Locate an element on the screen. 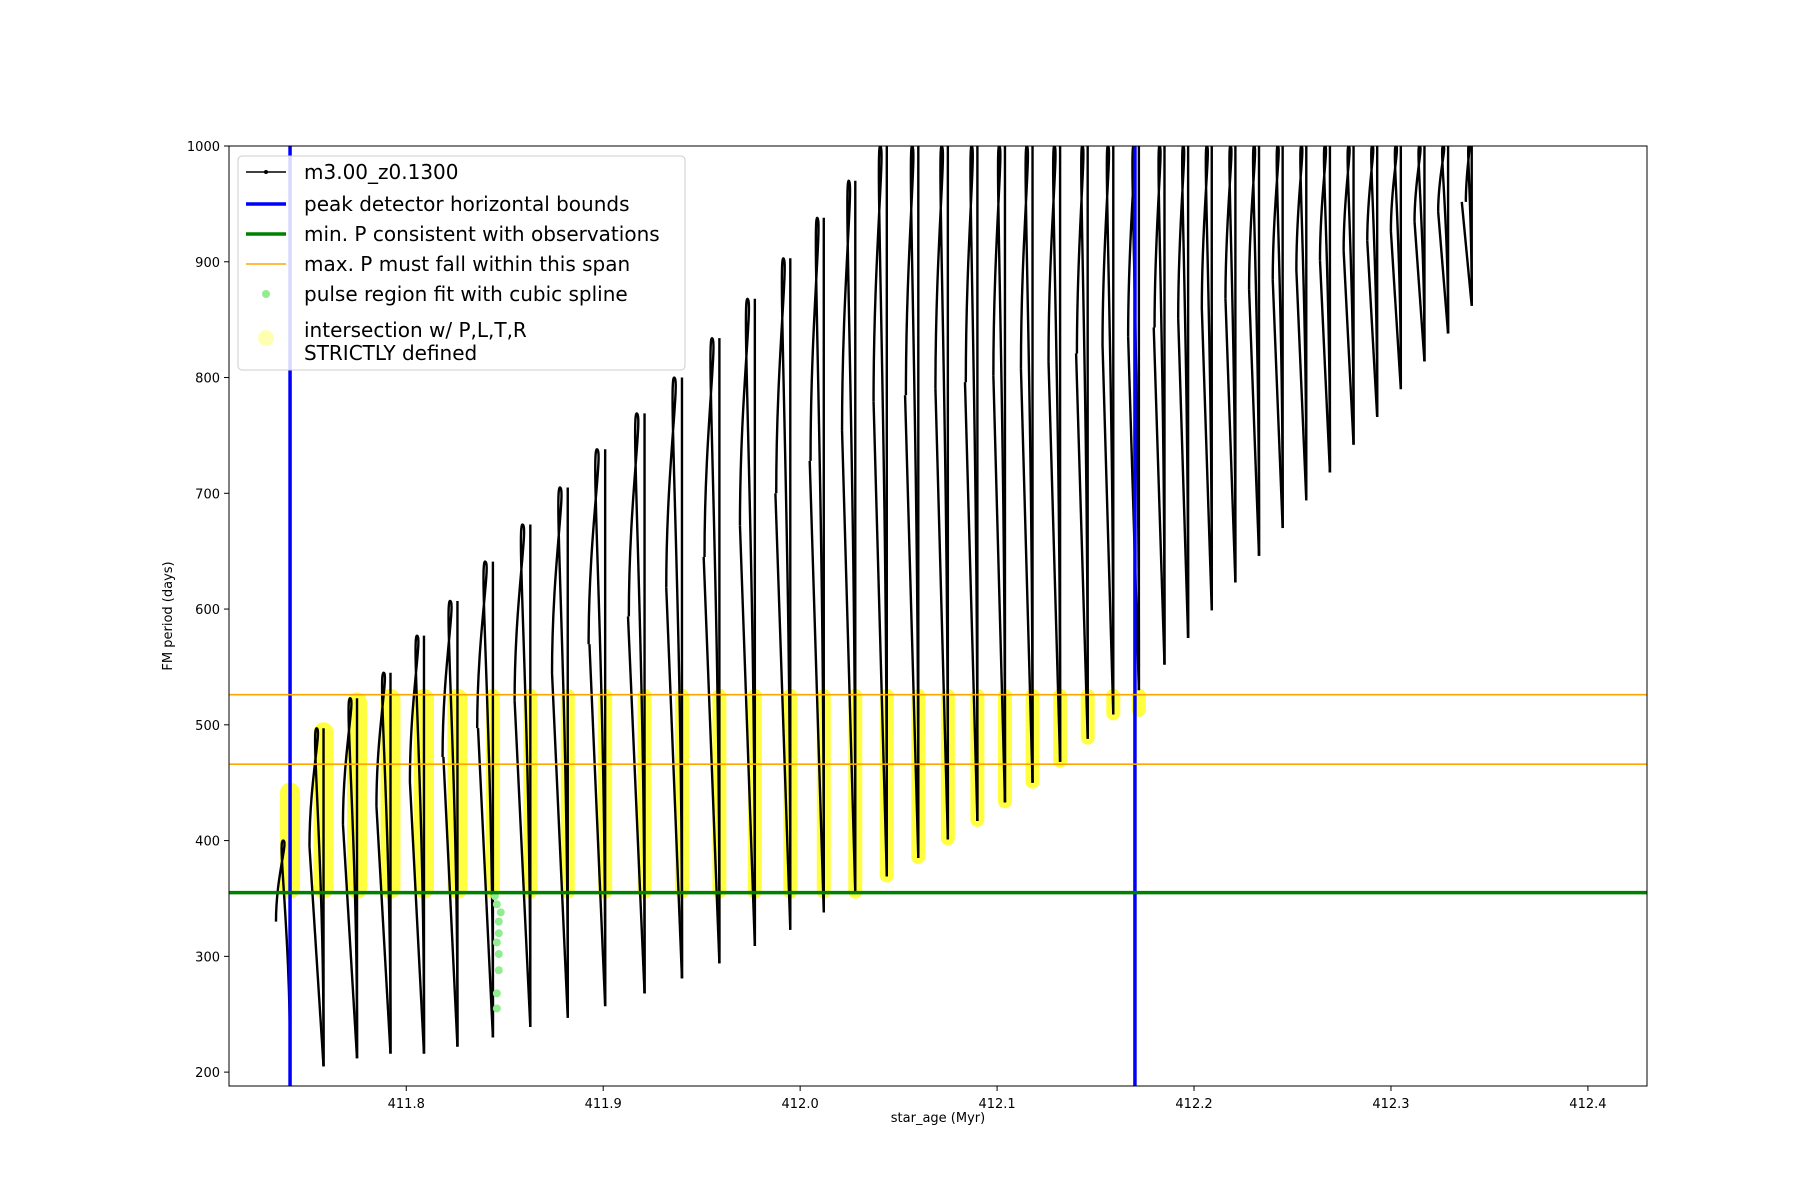  y-tick-label: 900 is located at coordinates (207, 263).